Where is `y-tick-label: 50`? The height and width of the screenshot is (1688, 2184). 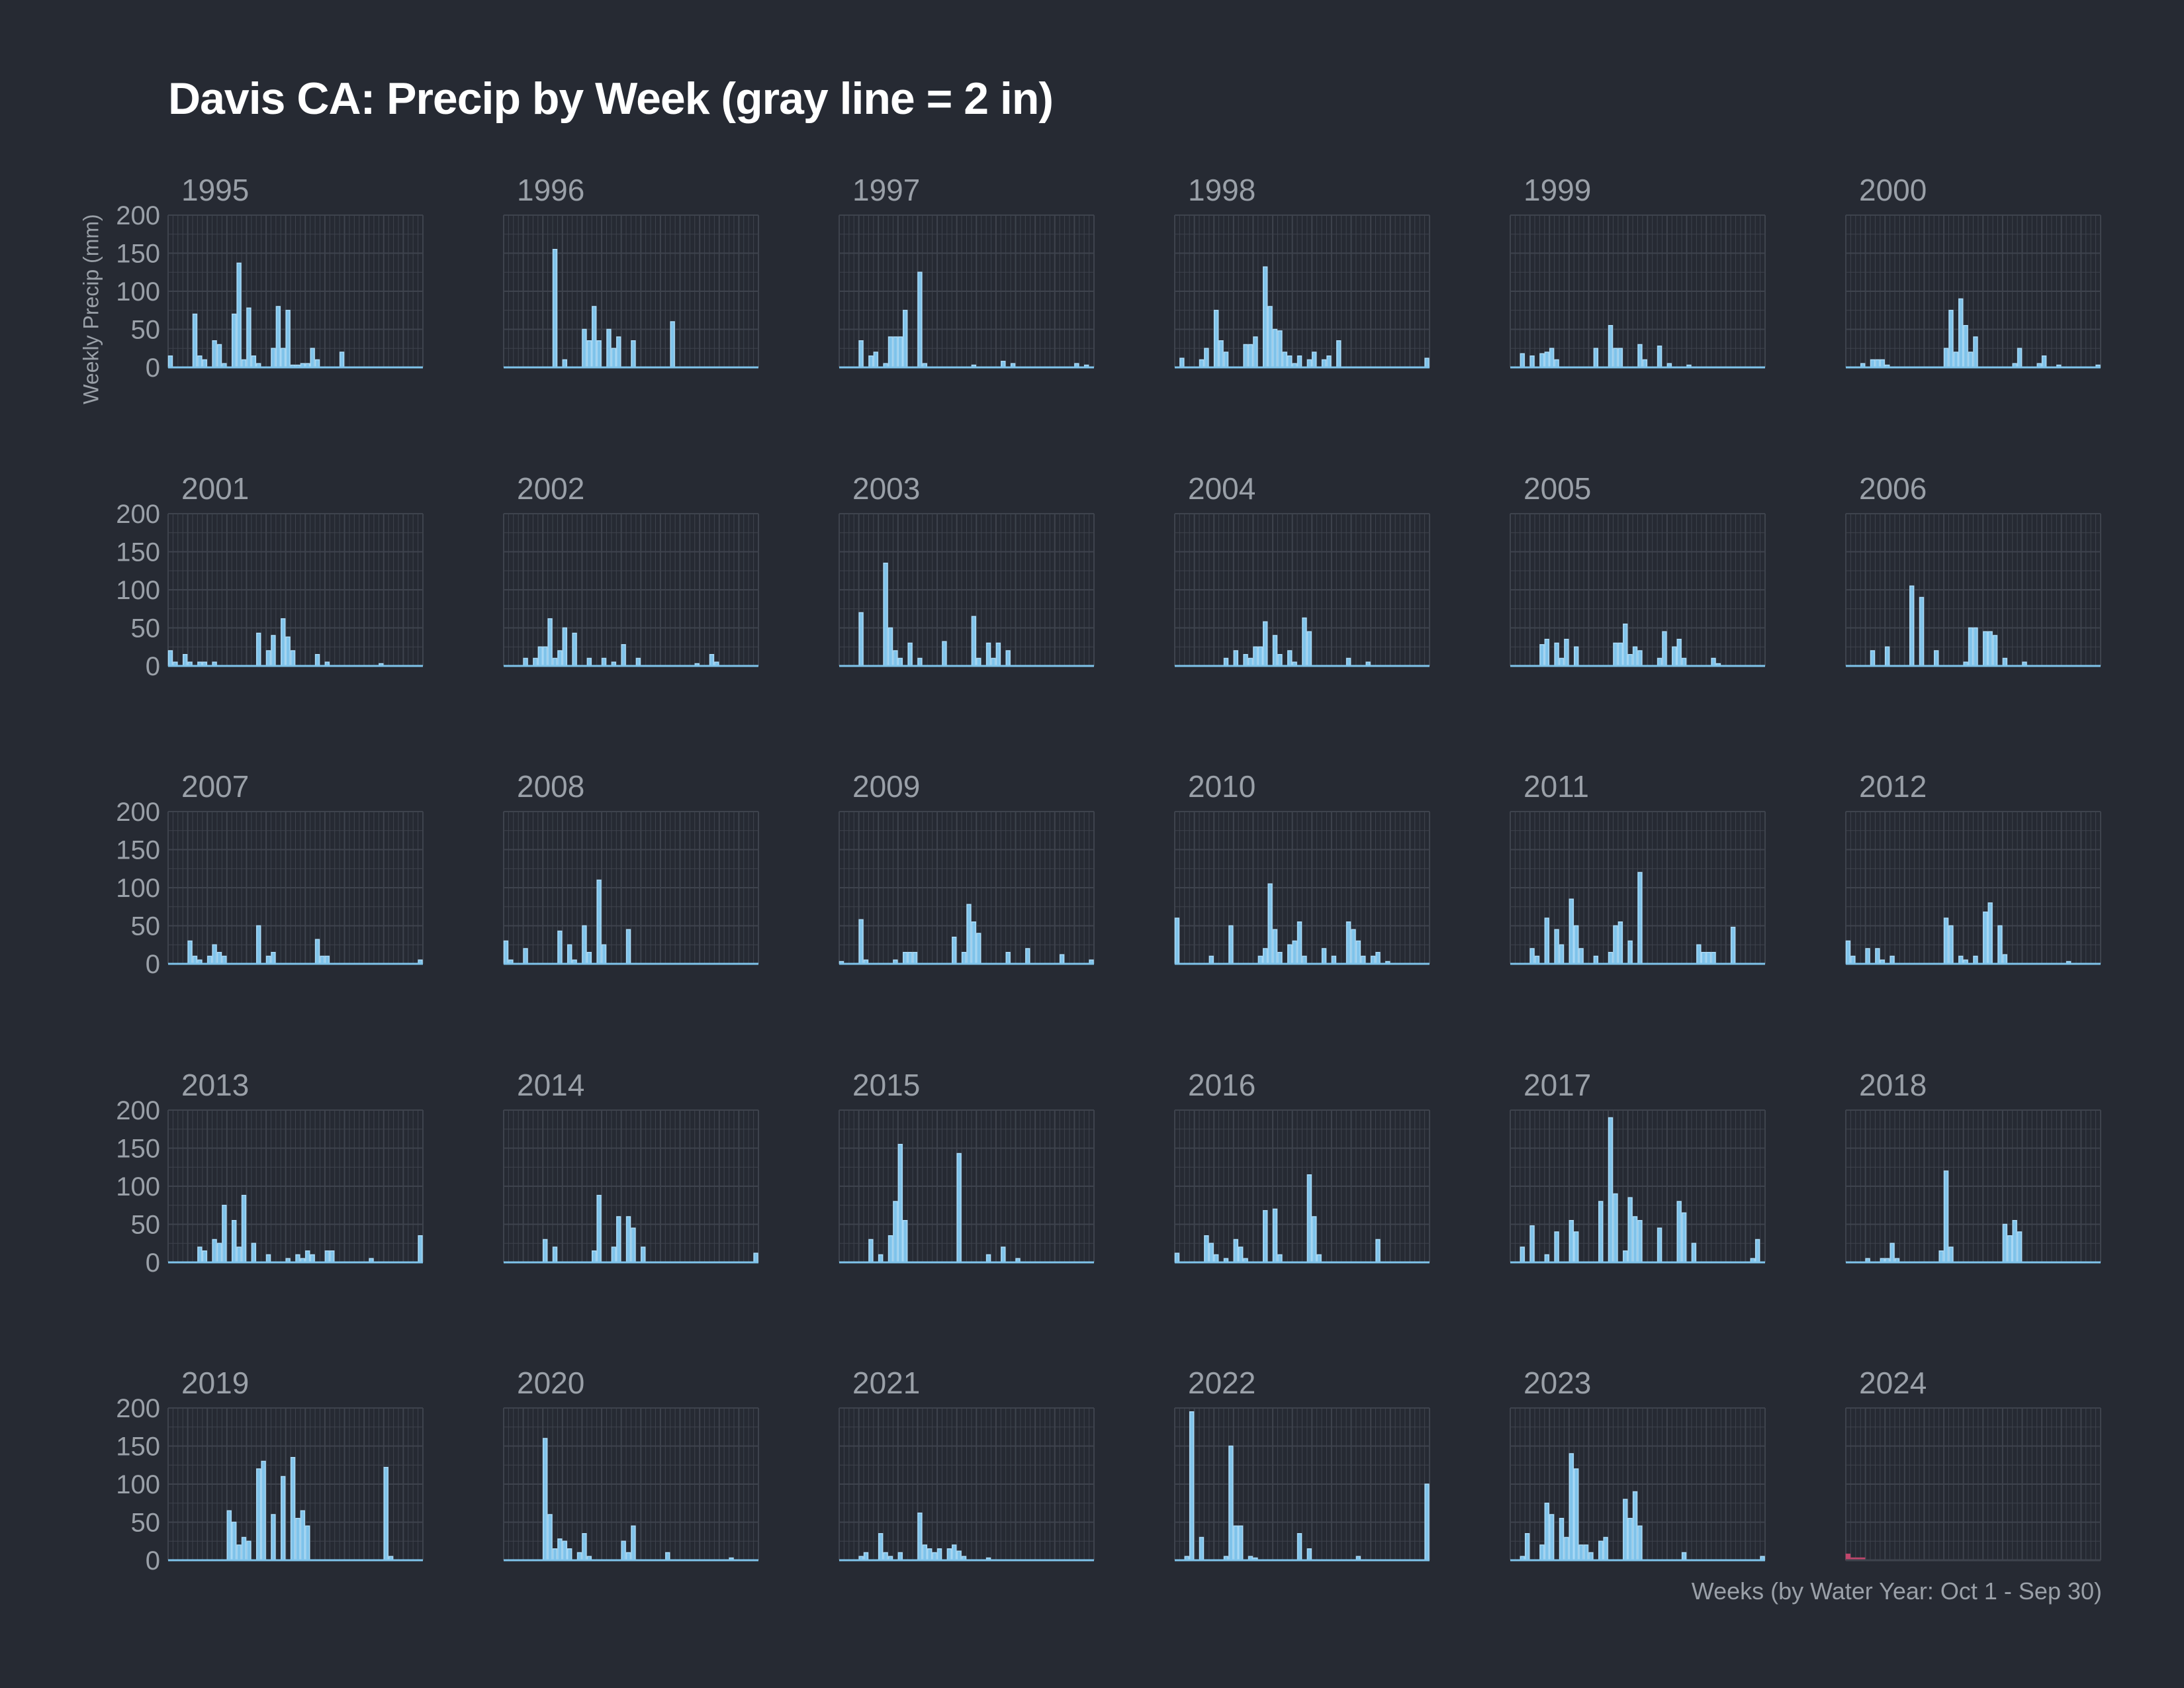 y-tick-label: 50 is located at coordinates (146, 330).